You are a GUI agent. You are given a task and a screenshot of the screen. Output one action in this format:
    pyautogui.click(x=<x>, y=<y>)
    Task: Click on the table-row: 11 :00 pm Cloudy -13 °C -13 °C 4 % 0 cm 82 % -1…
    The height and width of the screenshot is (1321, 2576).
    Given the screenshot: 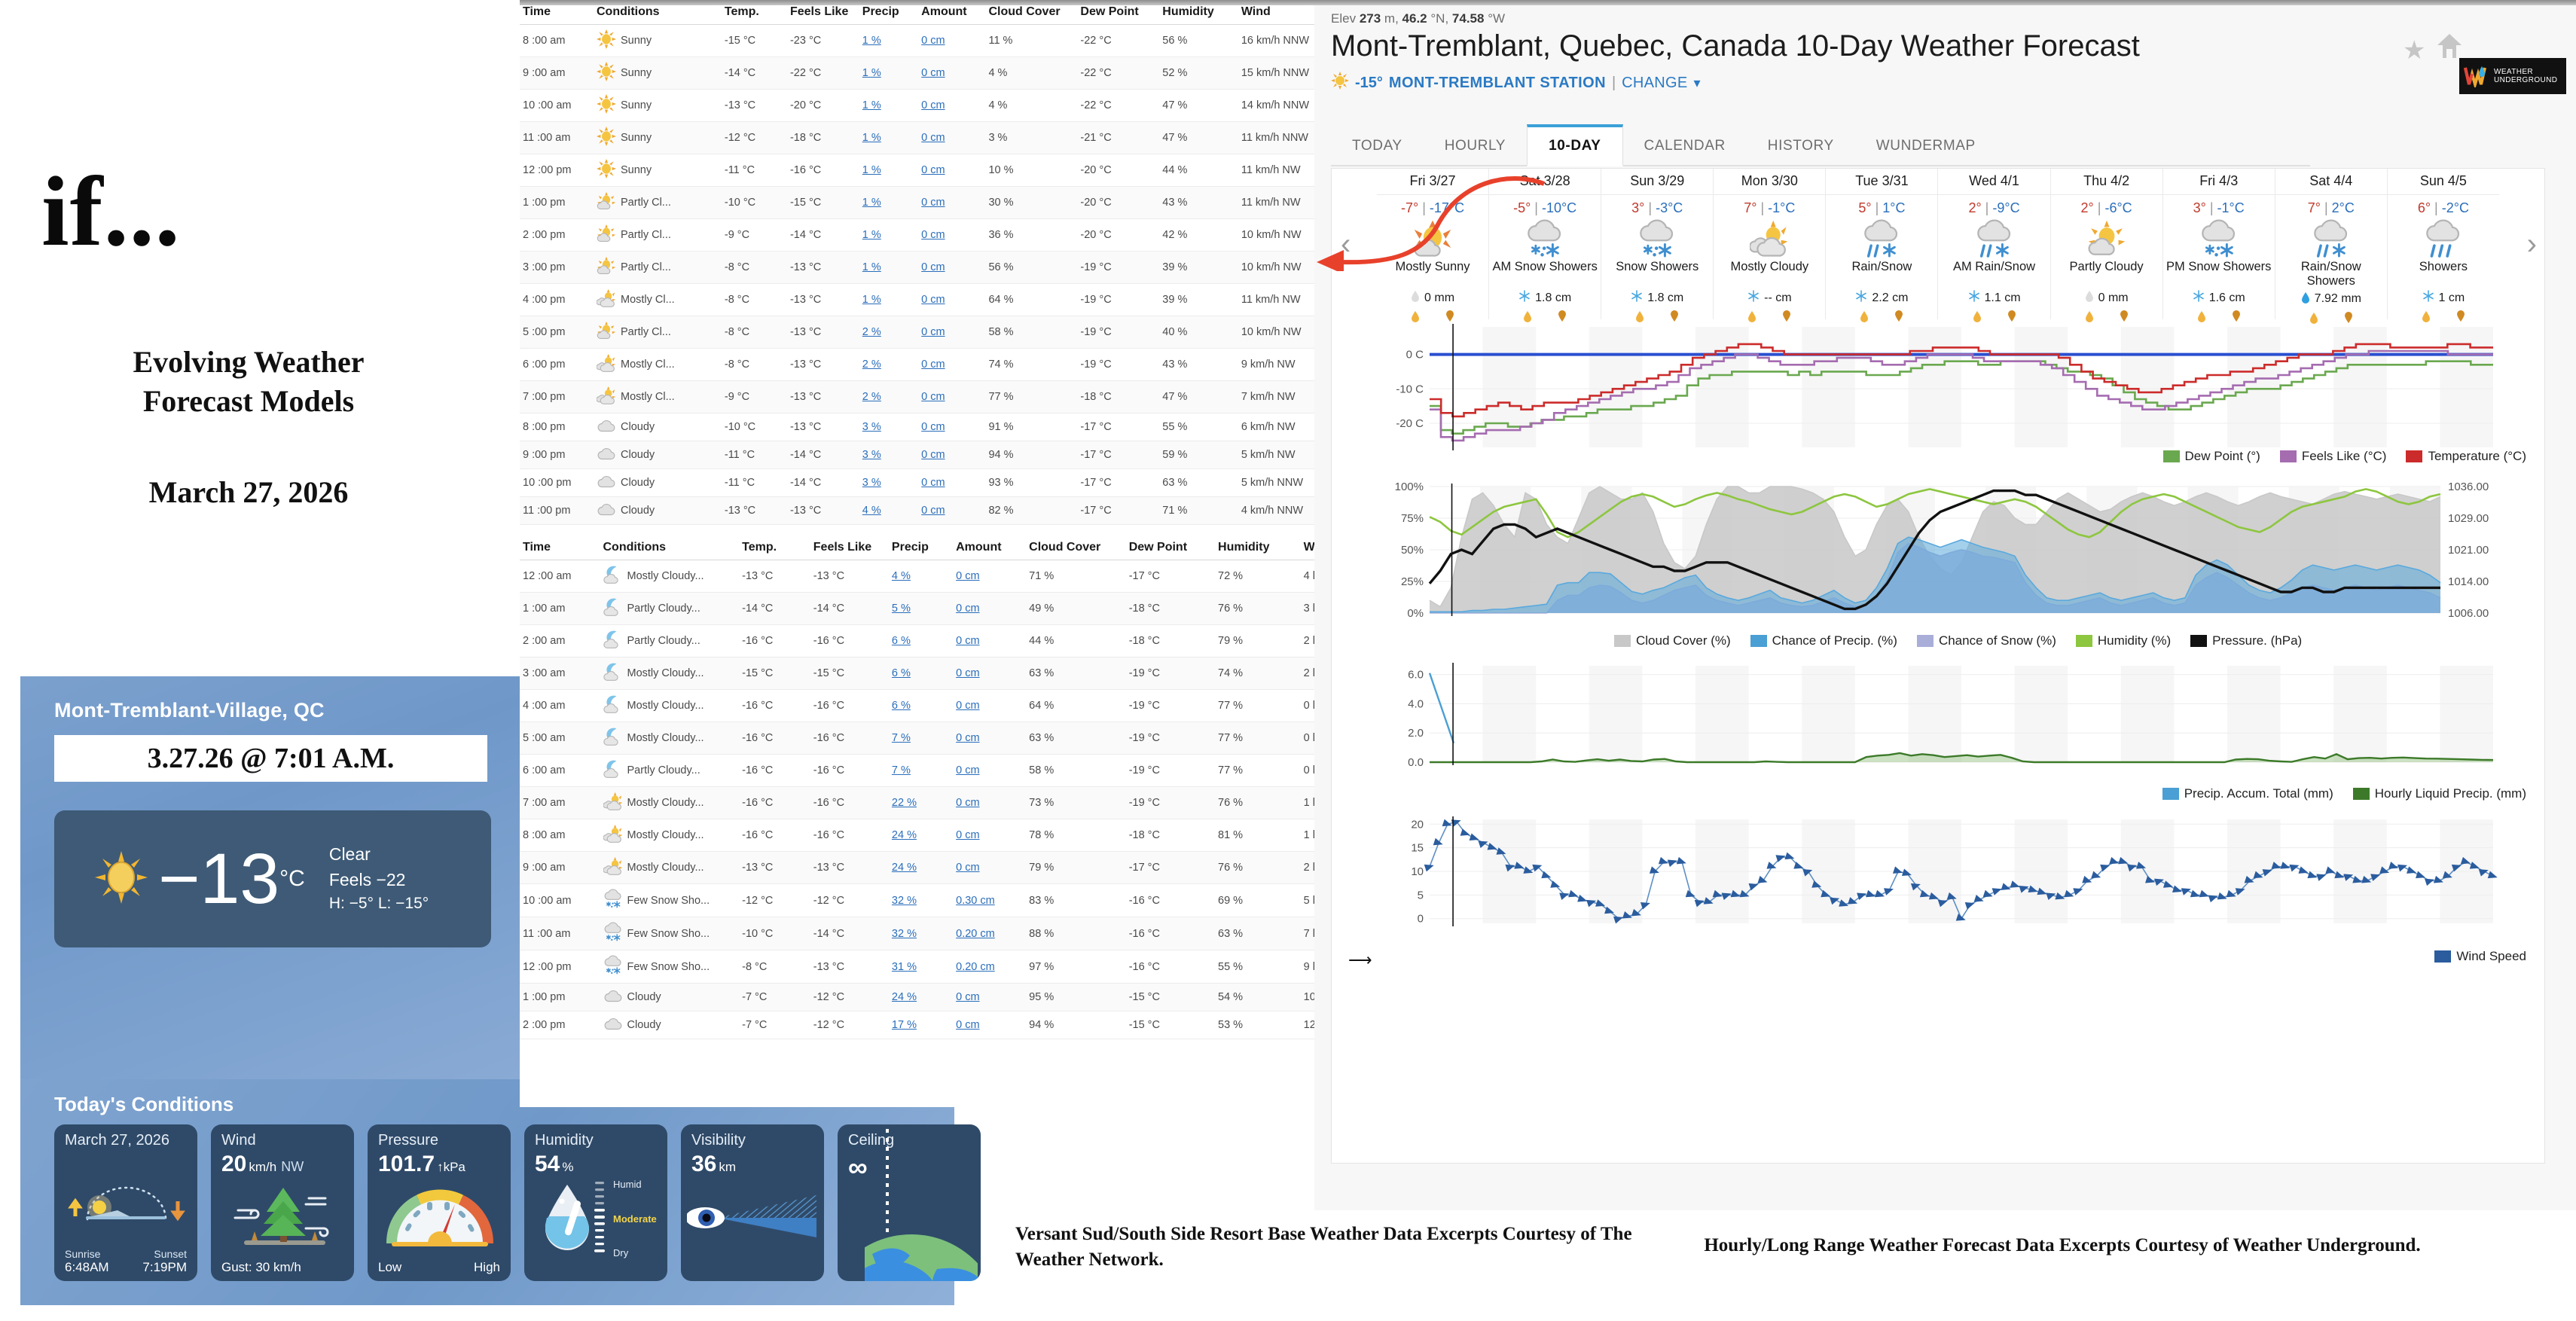 What is the action you would take?
    pyautogui.click(x=917, y=511)
    